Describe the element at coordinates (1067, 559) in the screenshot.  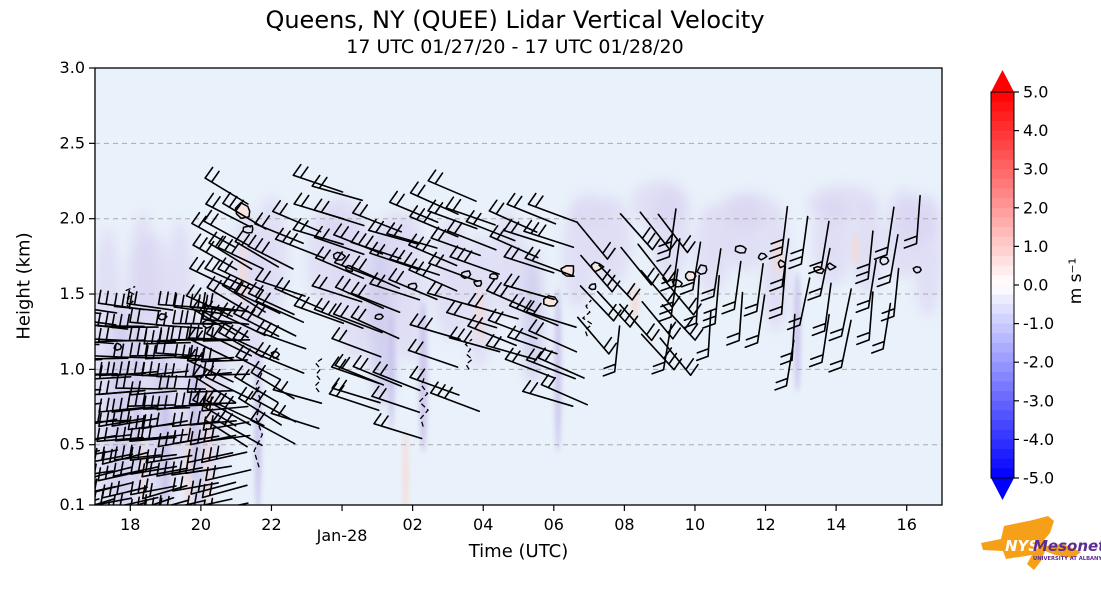
I see `logo-tagline-text: UNIVERSITY AT ALBANY` at that location.